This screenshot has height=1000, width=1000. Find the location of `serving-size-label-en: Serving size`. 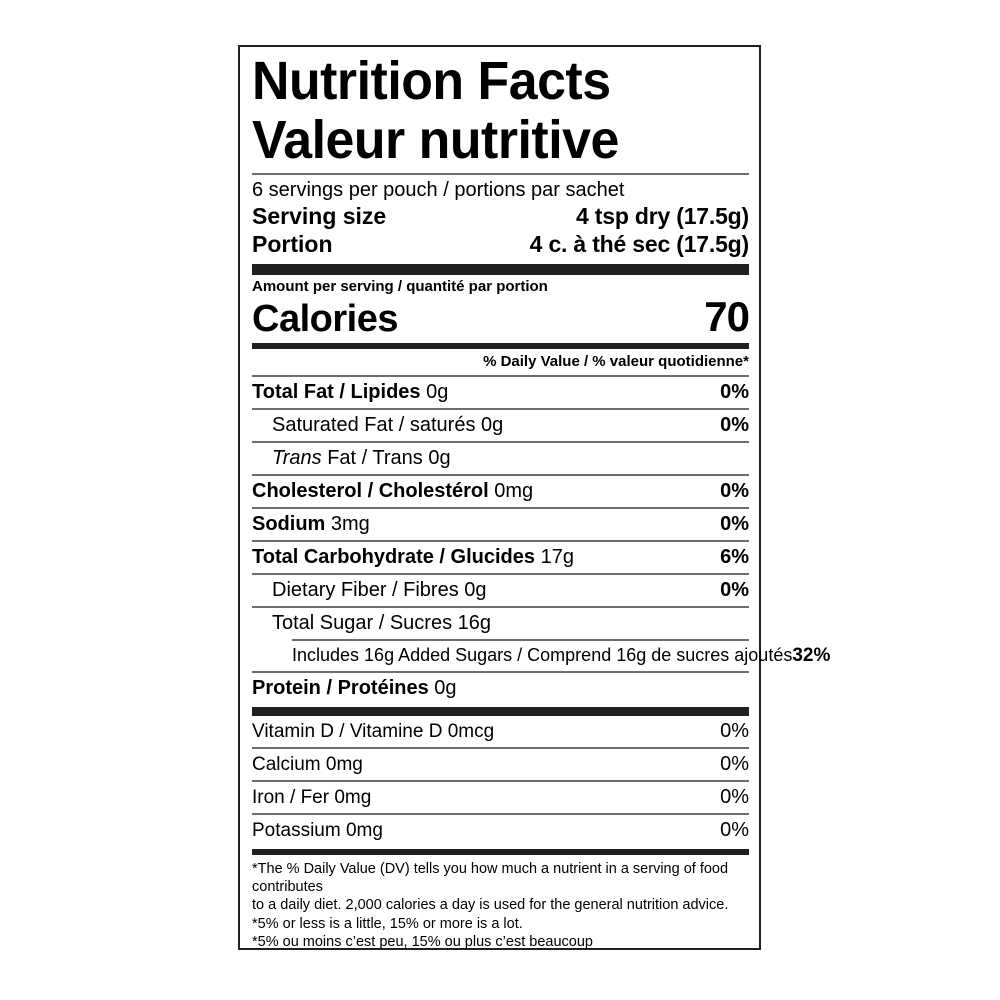

serving-size-label-en: Serving size is located at coordinates (319, 215).